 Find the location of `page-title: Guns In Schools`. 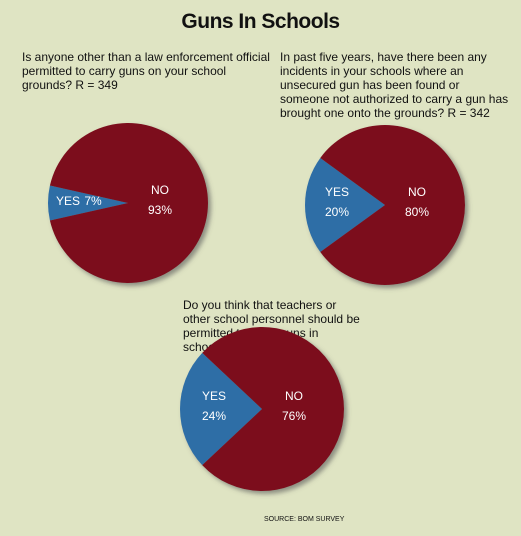

page-title: Guns In Schools is located at coordinates (260, 21).